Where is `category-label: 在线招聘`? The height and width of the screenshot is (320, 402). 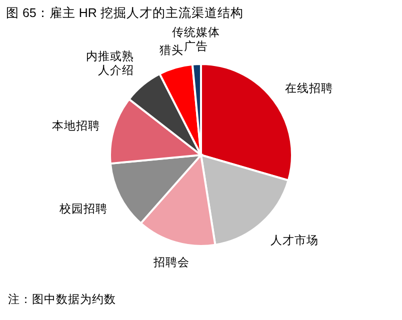
category-label: 在线招聘 is located at coordinates (308, 88).